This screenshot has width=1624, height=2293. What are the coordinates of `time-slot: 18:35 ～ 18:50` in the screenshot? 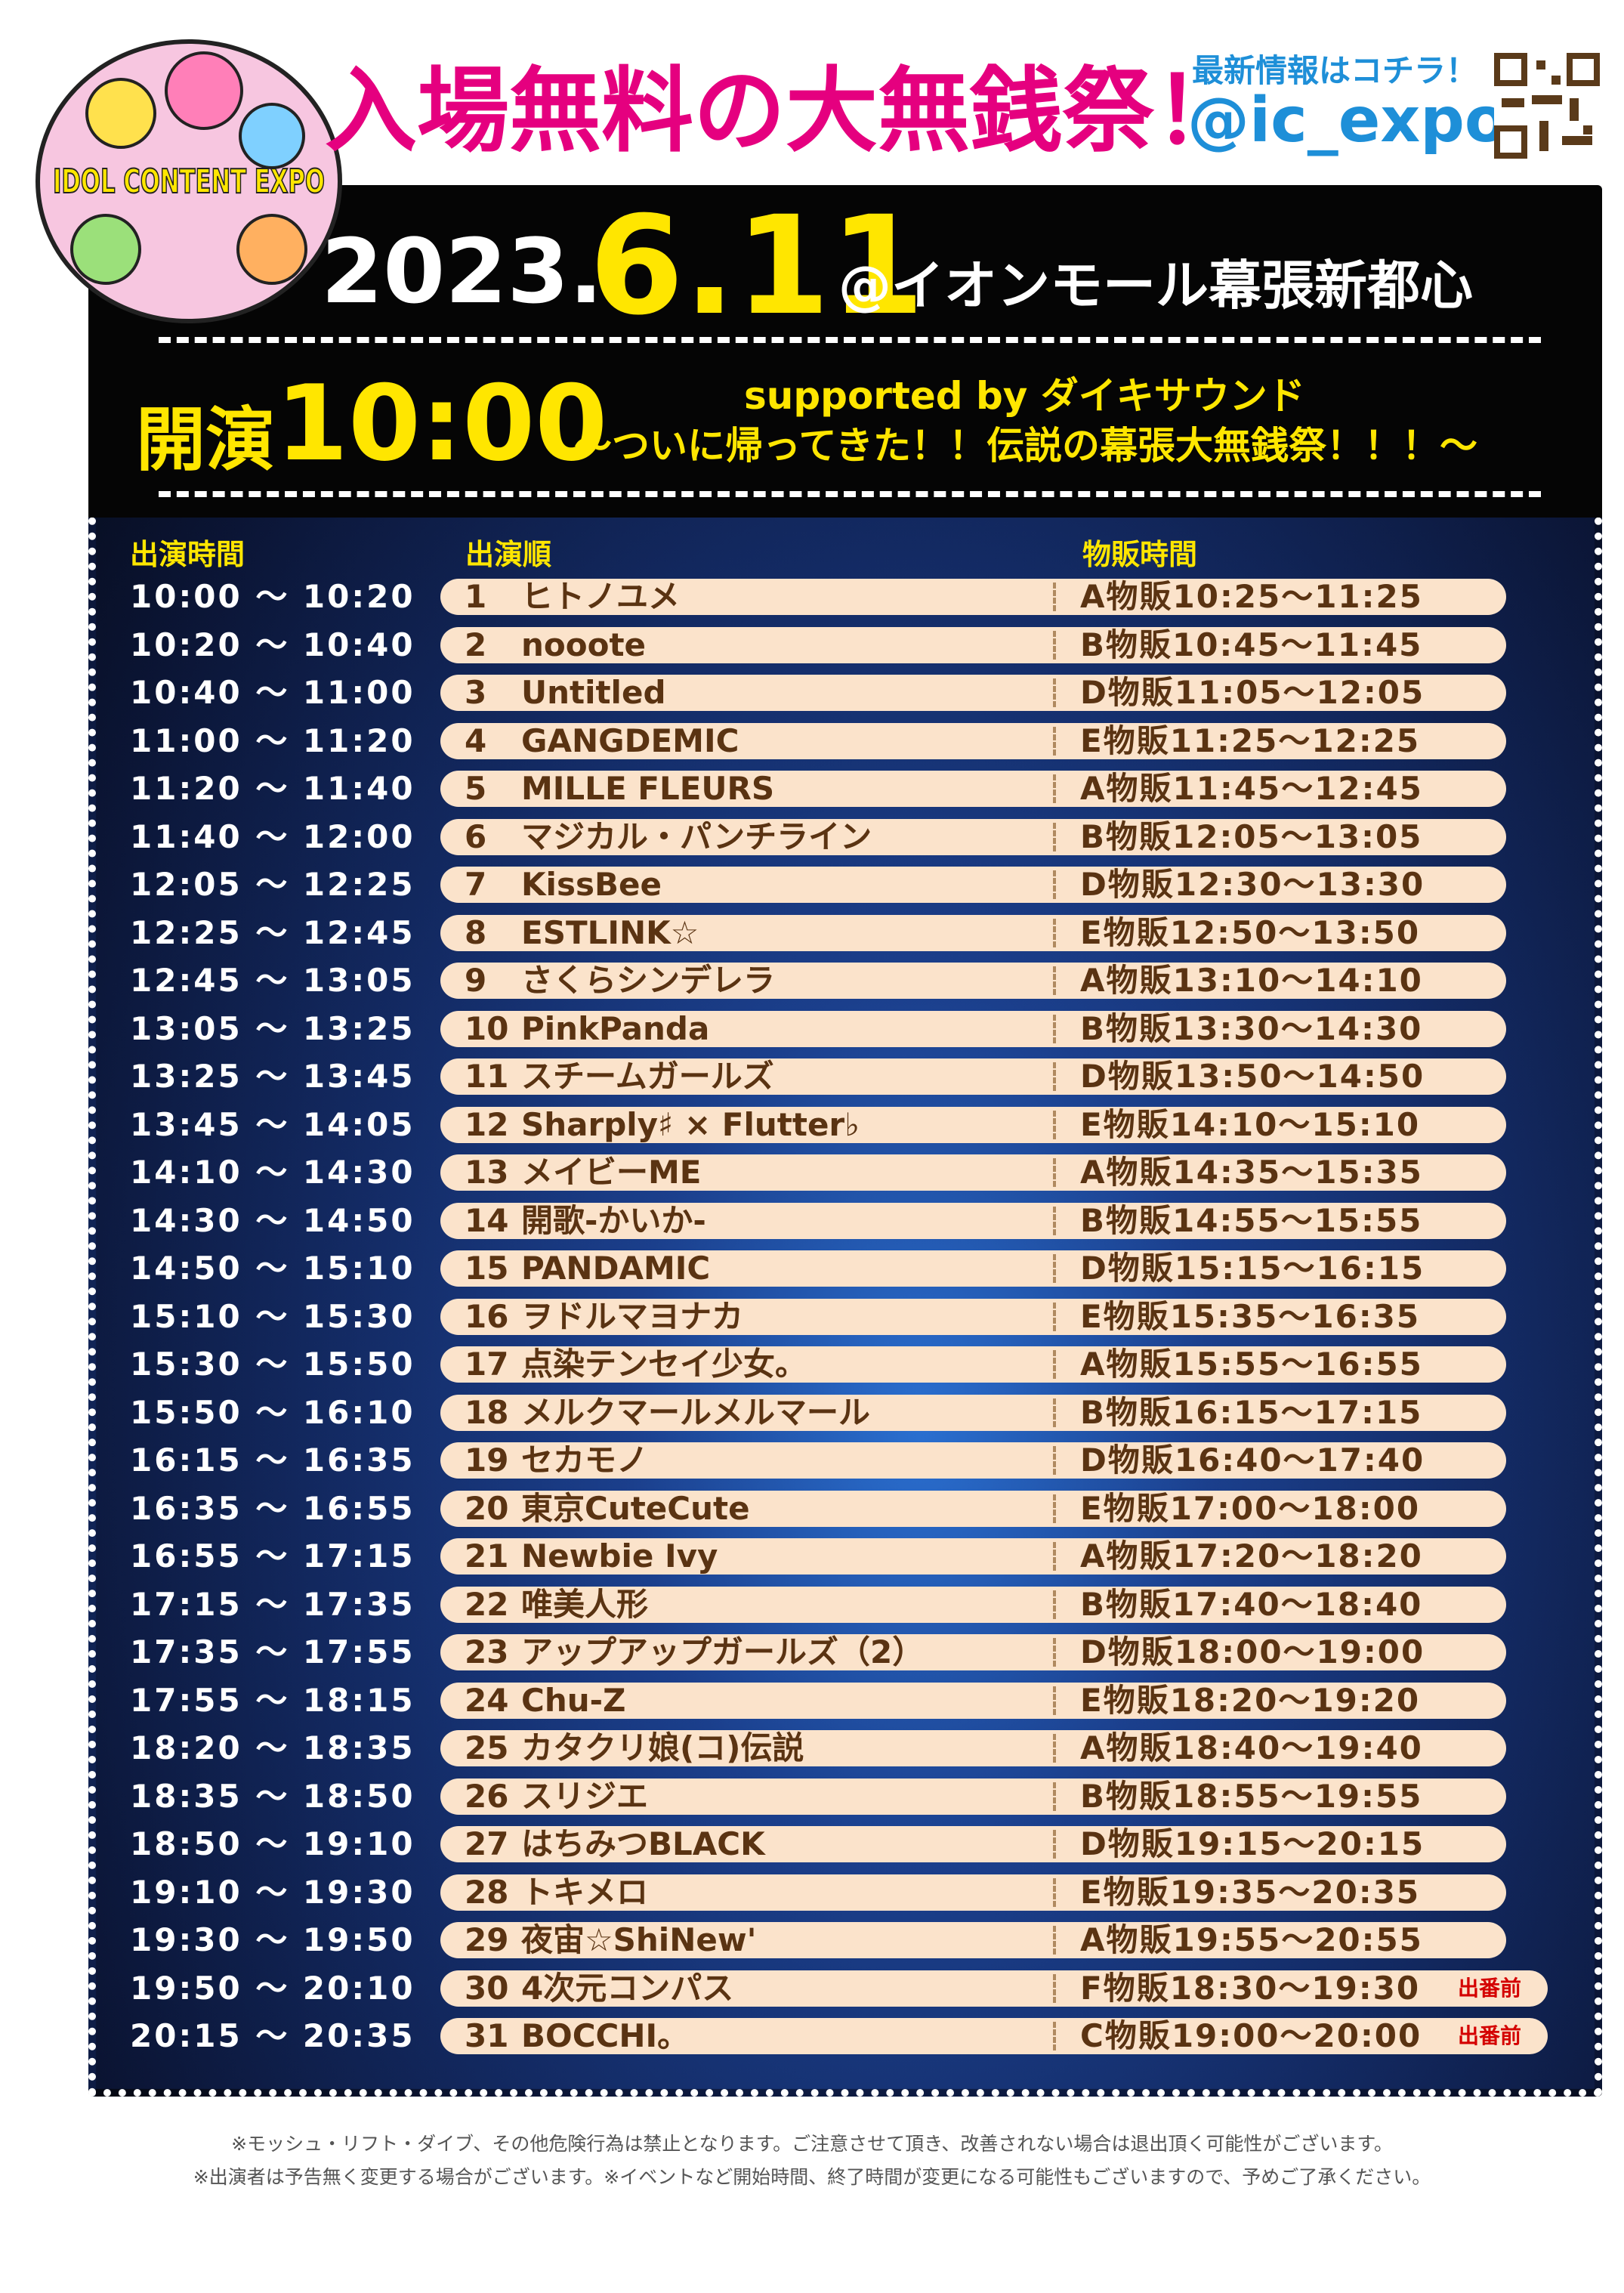 It's located at (272, 1796).